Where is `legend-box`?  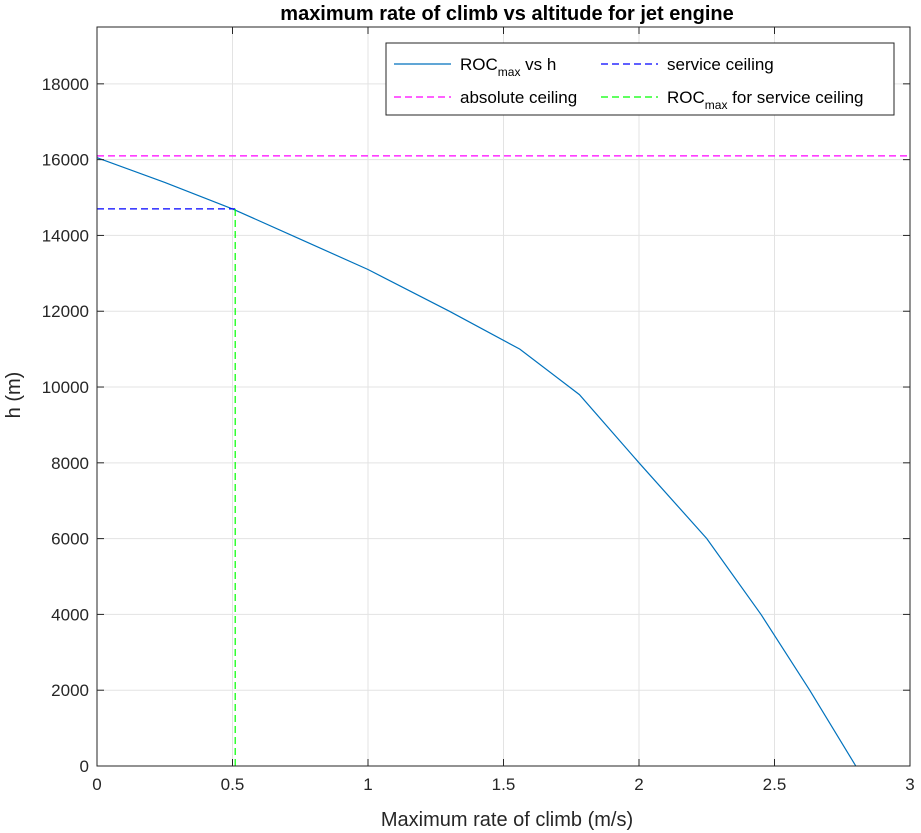 legend-box is located at coordinates (640, 79).